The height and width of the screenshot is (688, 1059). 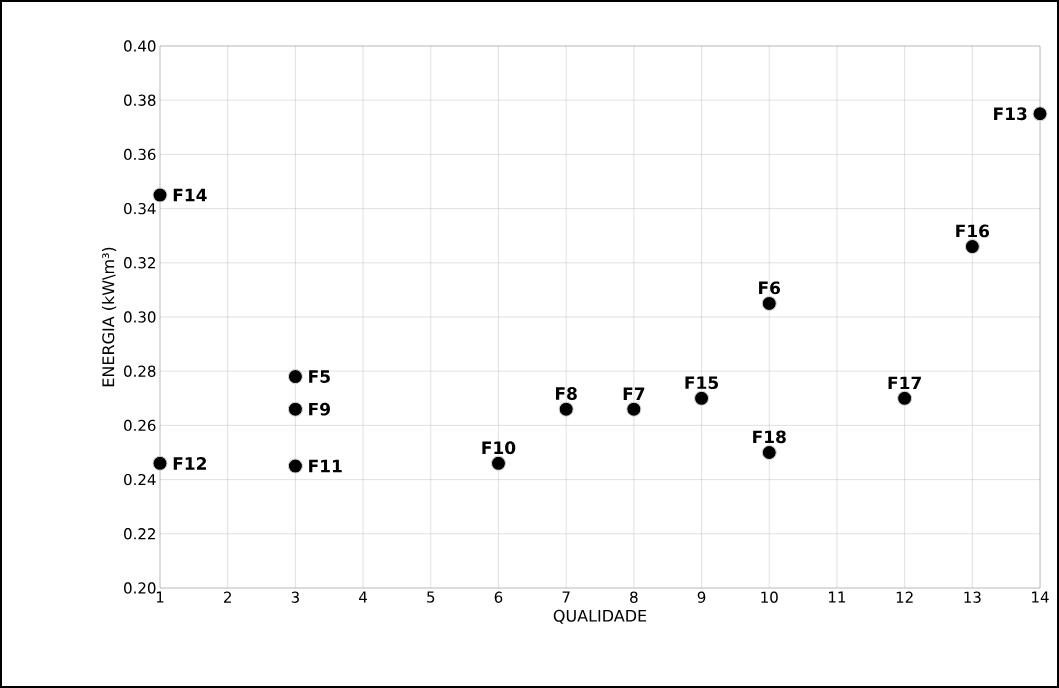 What do you see at coordinates (109, 317) in the screenshot?
I see `y-axis-title: ENERGIA (kW\m³)` at bounding box center [109, 317].